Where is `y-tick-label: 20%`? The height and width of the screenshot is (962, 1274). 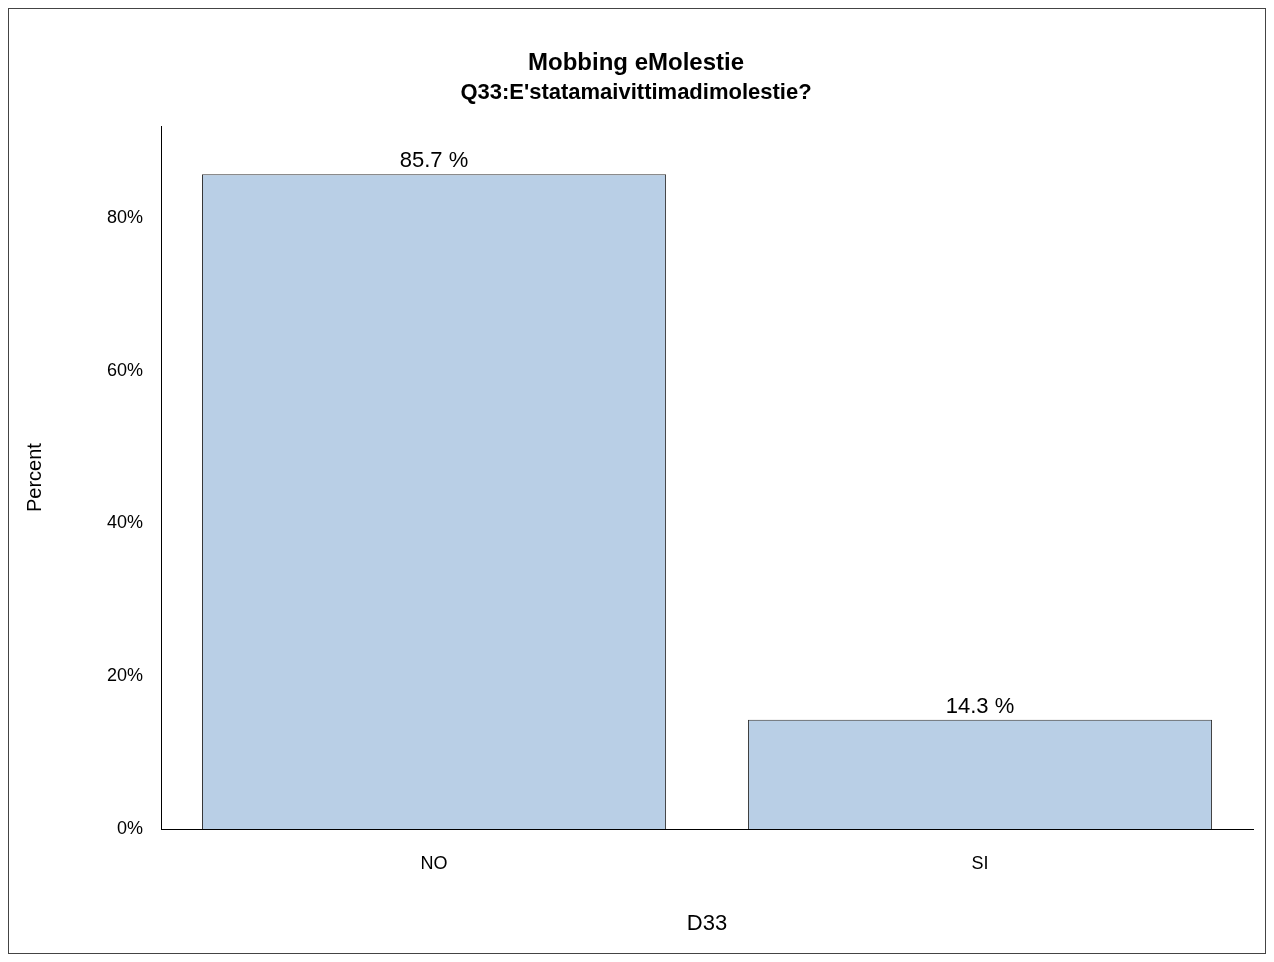 y-tick-label: 20% is located at coordinates (125, 675).